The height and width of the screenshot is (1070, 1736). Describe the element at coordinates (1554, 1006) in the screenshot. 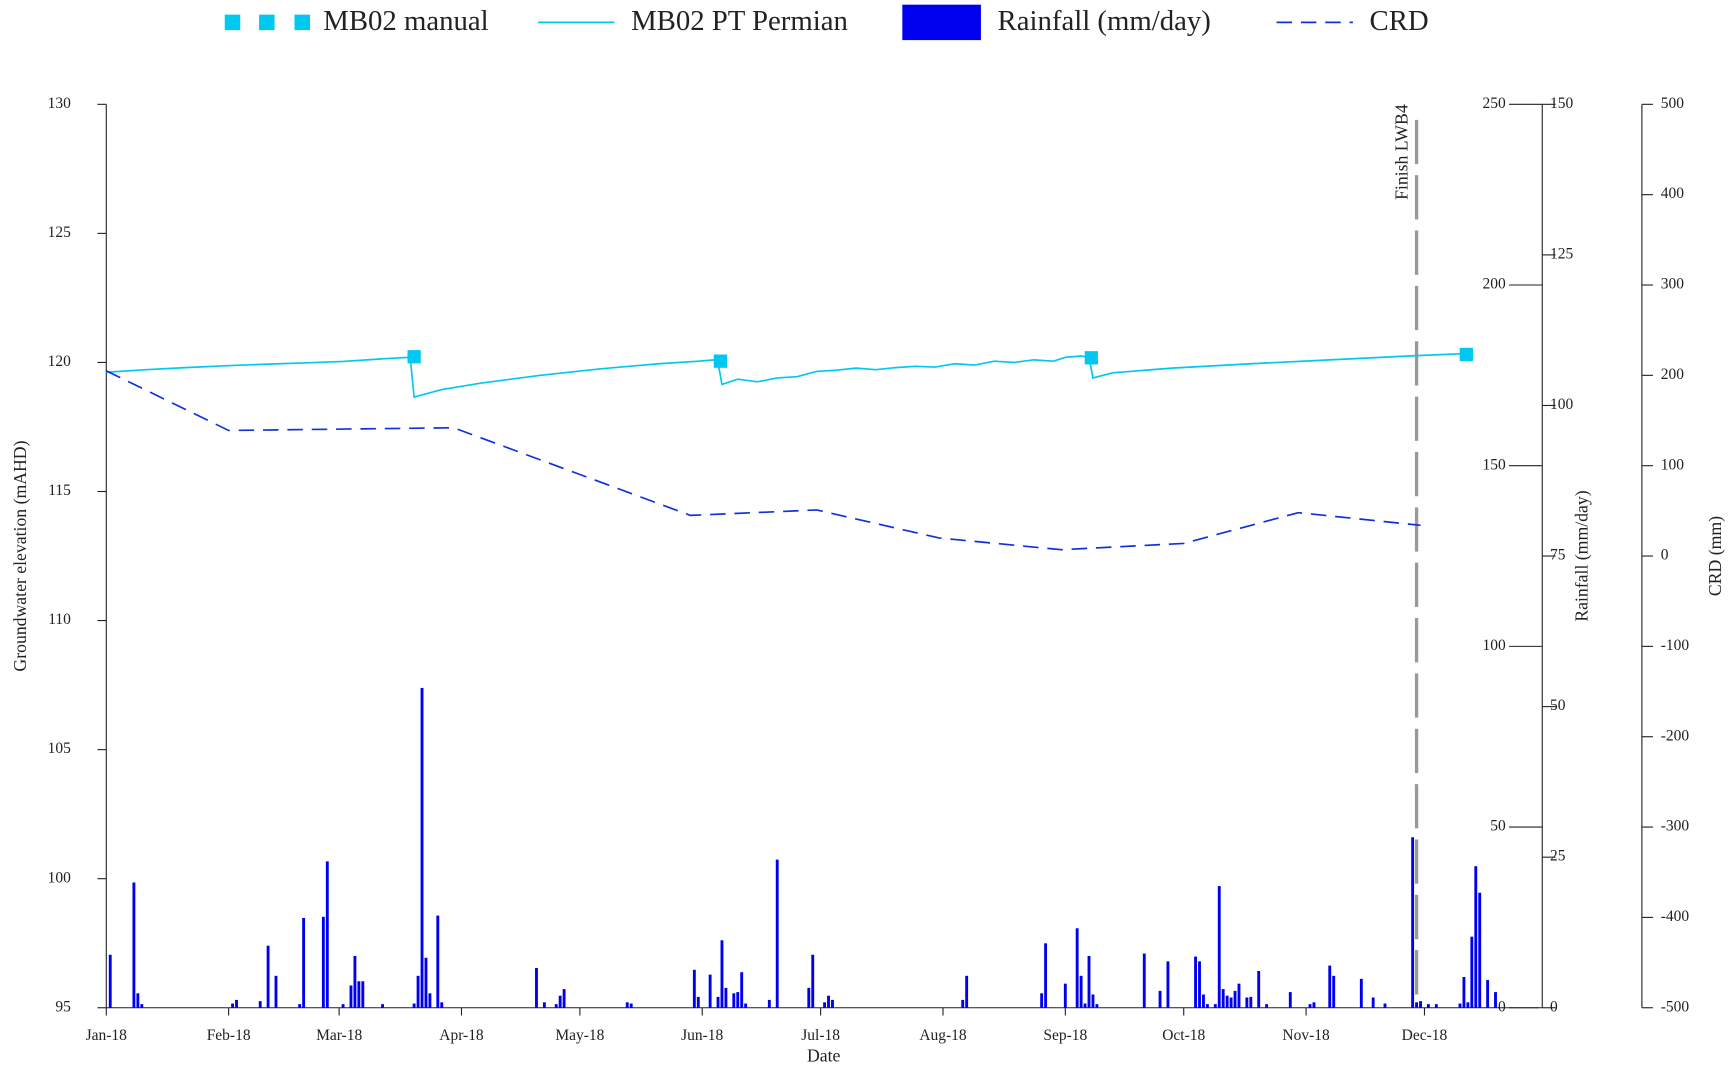

I see `y2-tick-label: 0` at that location.